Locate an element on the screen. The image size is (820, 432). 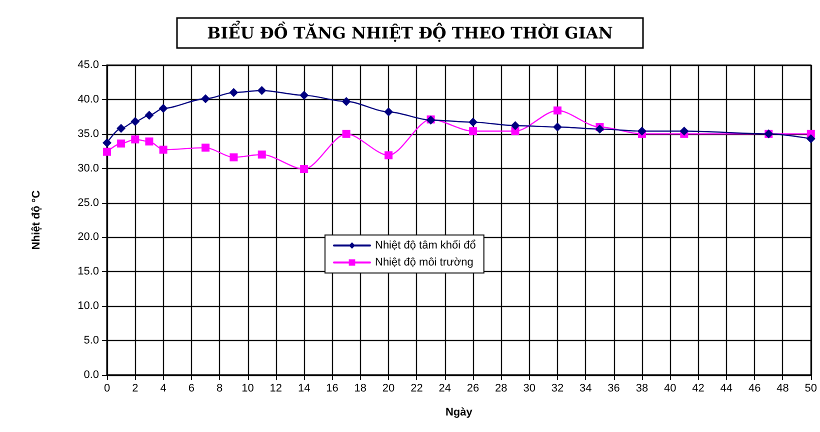
x-tick-label: 36 is located at coordinates (614, 388).